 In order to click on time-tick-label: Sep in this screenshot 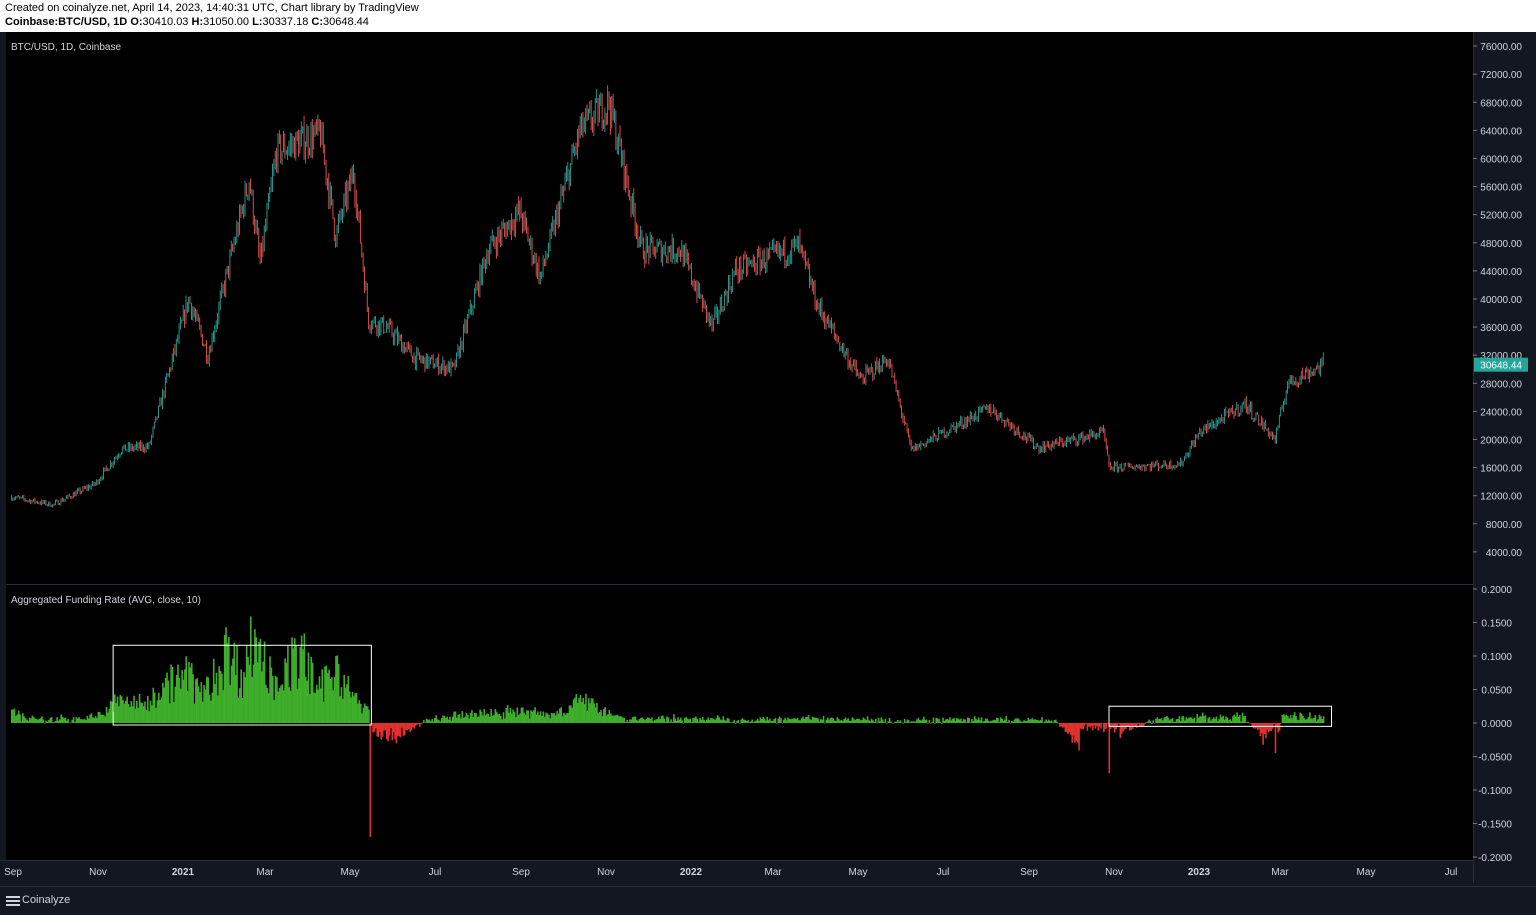, I will do `click(13, 872)`.